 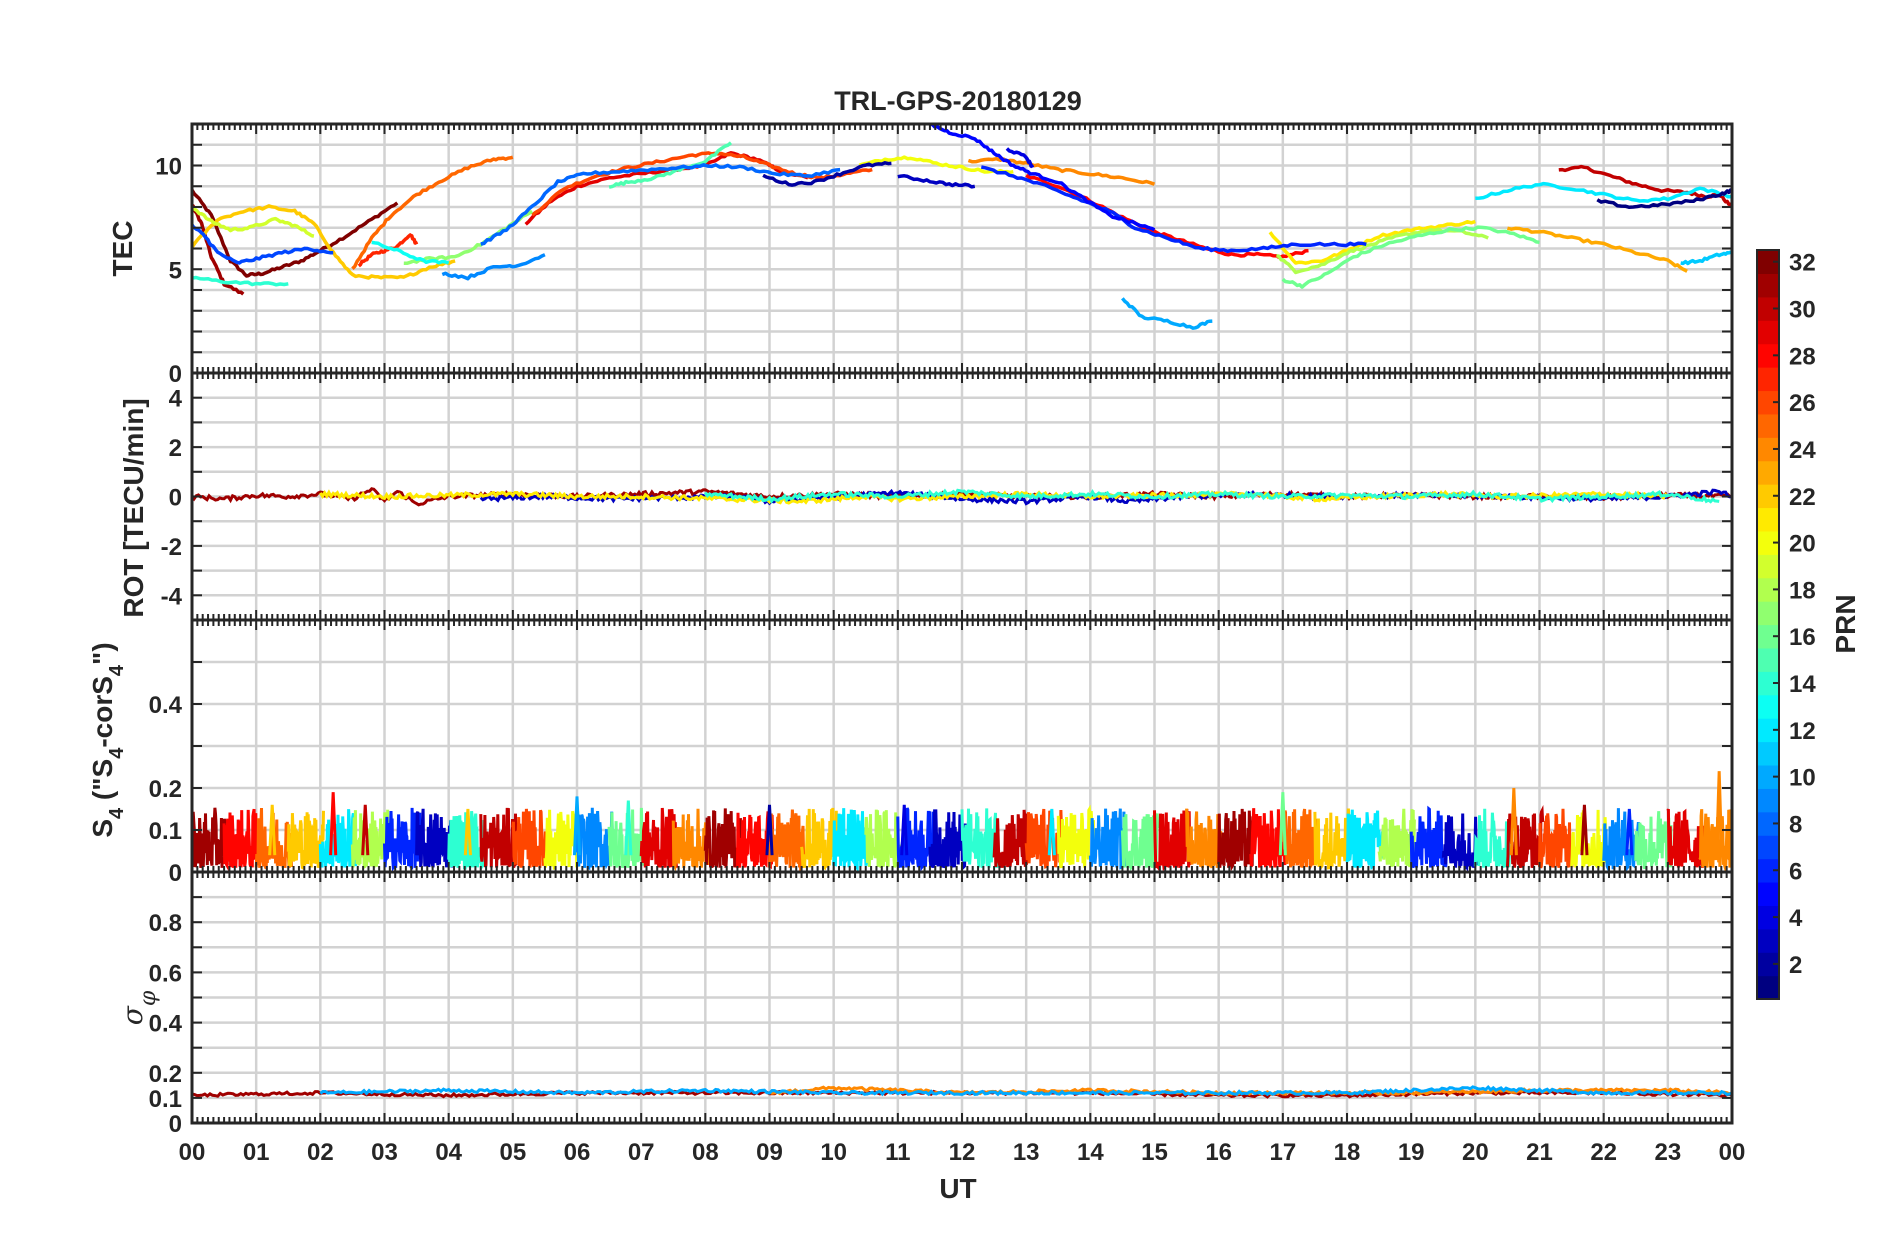 What do you see at coordinates (165, 1099) in the screenshot?
I see `sigma_phi-y-tick-label: 0.1` at bounding box center [165, 1099].